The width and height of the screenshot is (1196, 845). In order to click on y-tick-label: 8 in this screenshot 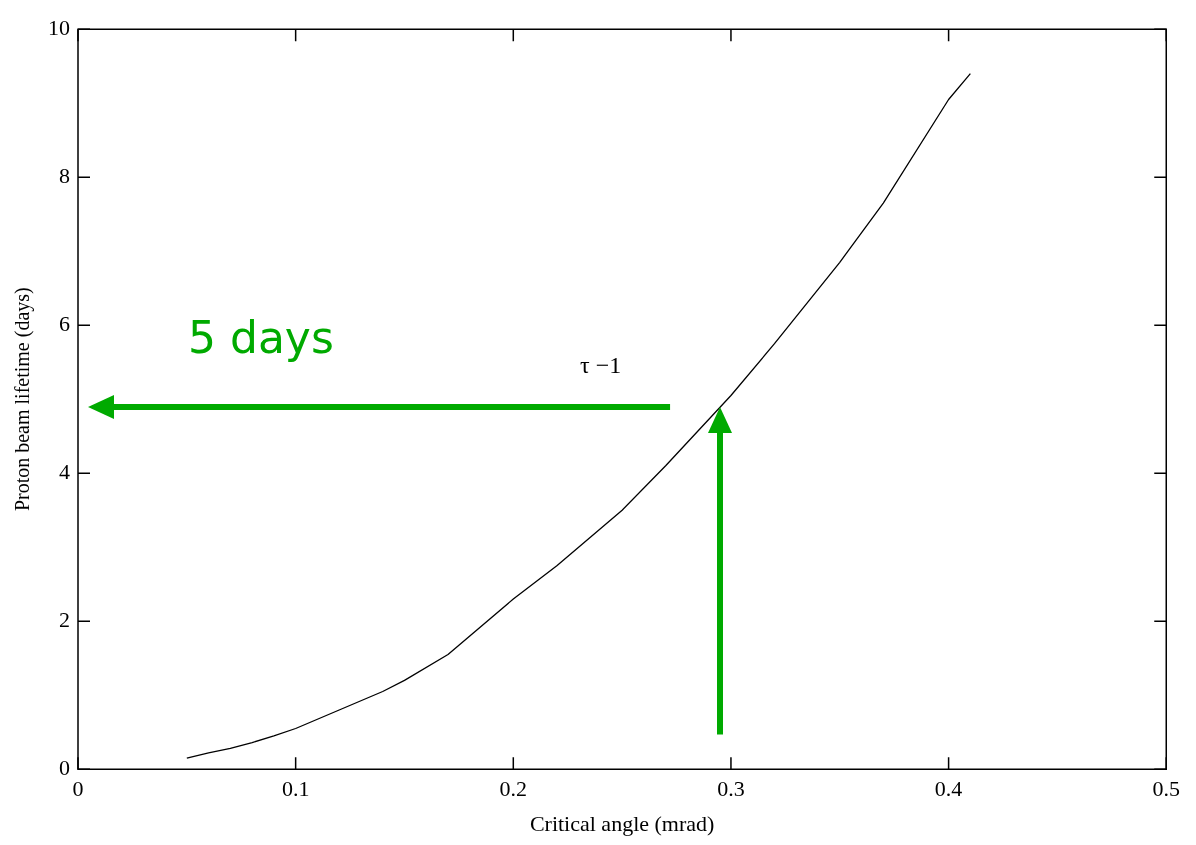, I will do `click(64, 175)`.